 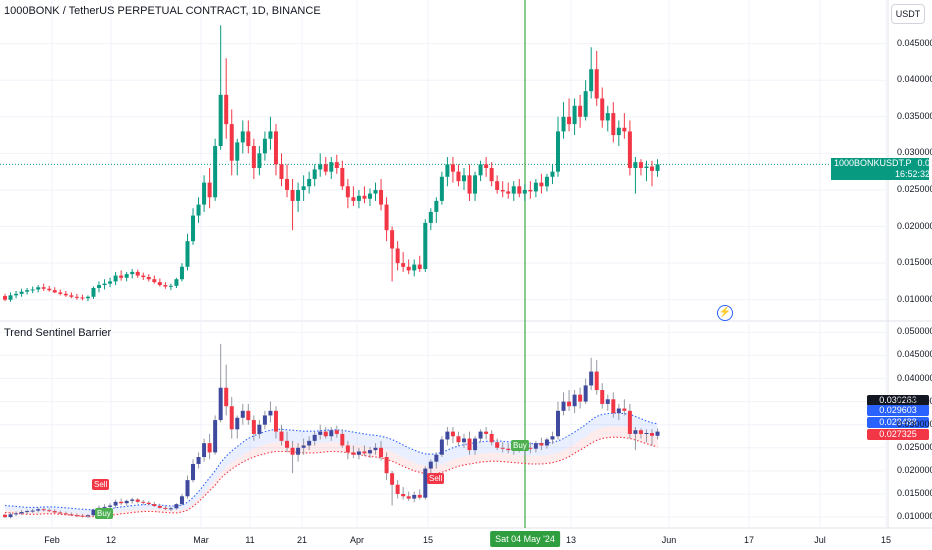 I want to click on time-axis-tick: 17, so click(x=749, y=540).